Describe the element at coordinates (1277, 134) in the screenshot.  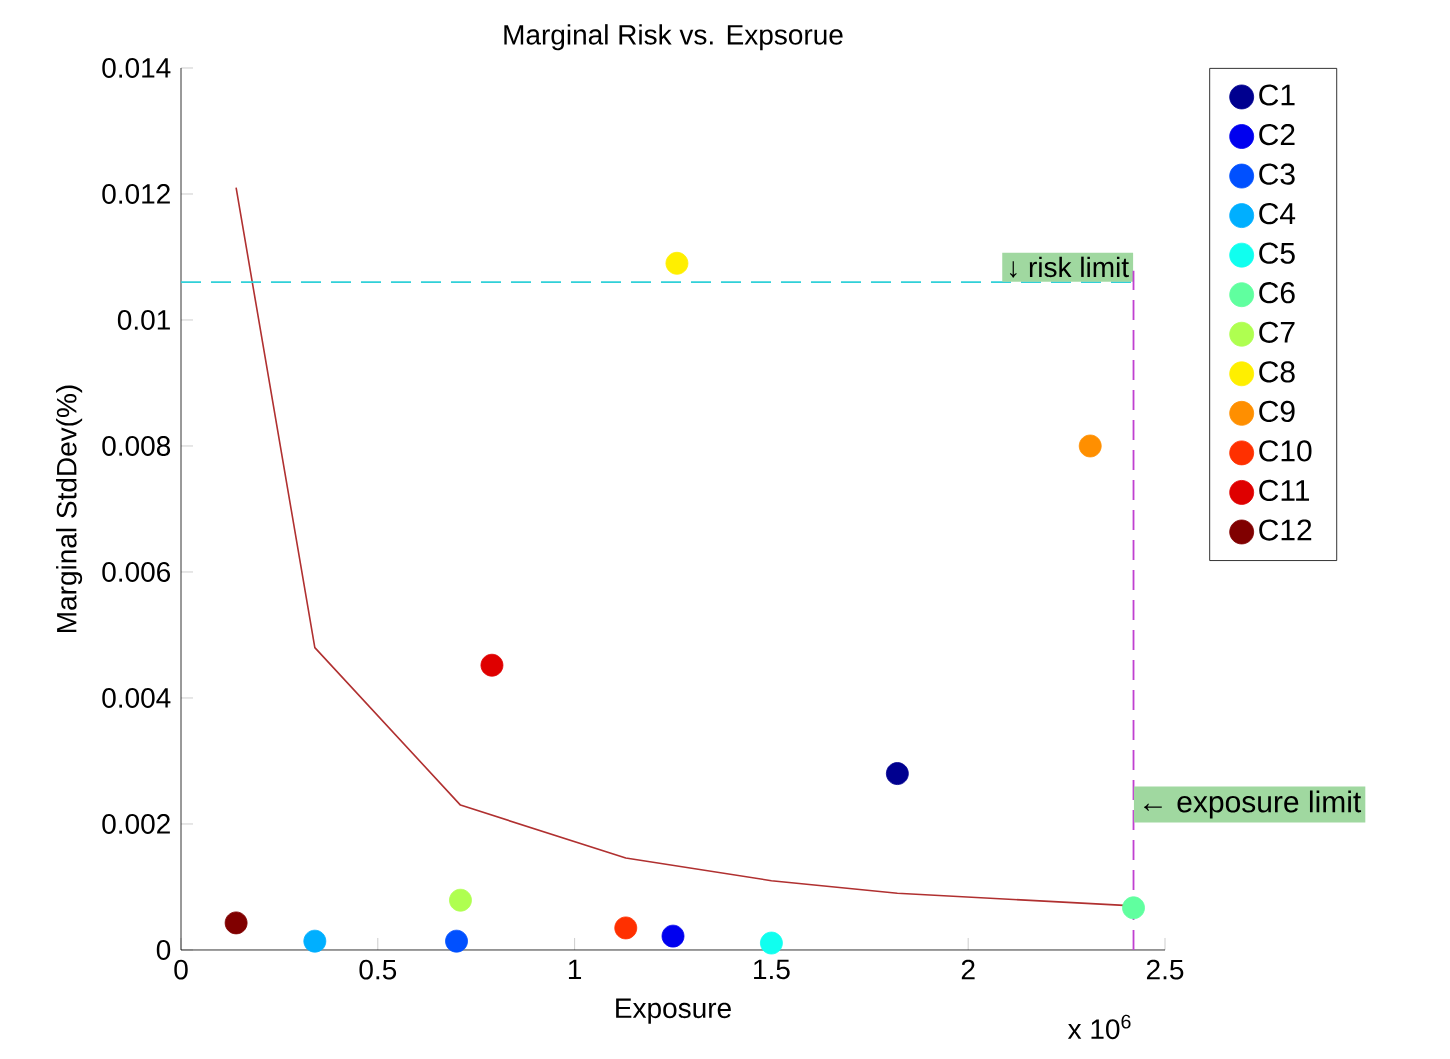
I see `legend-label: C2` at that location.